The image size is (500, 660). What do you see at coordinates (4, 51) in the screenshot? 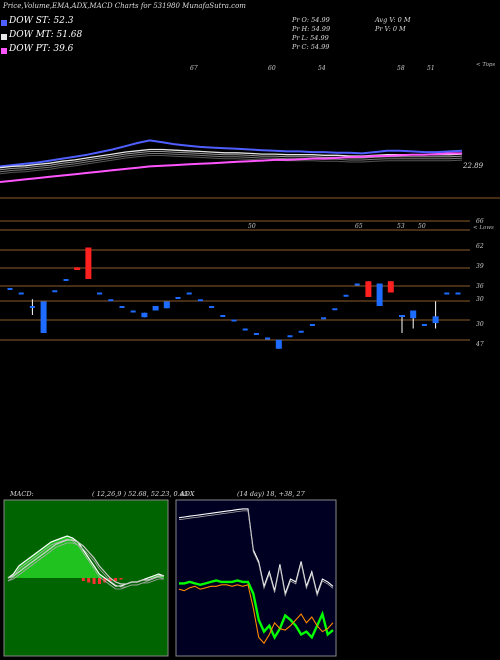
I see `legend-swatch-pt` at bounding box center [4, 51].